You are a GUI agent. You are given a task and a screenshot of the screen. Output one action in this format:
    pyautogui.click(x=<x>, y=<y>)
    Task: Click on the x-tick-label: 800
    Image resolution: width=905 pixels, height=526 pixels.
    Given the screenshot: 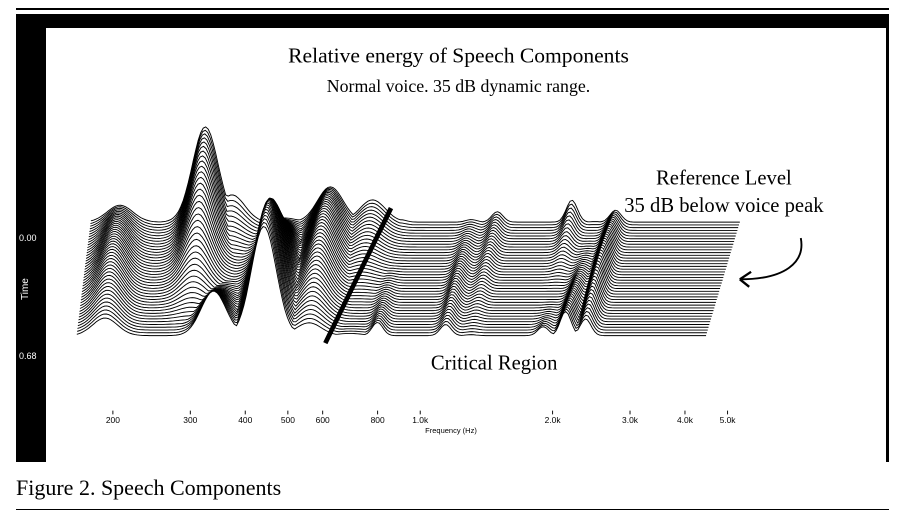 What is the action you would take?
    pyautogui.click(x=378, y=420)
    